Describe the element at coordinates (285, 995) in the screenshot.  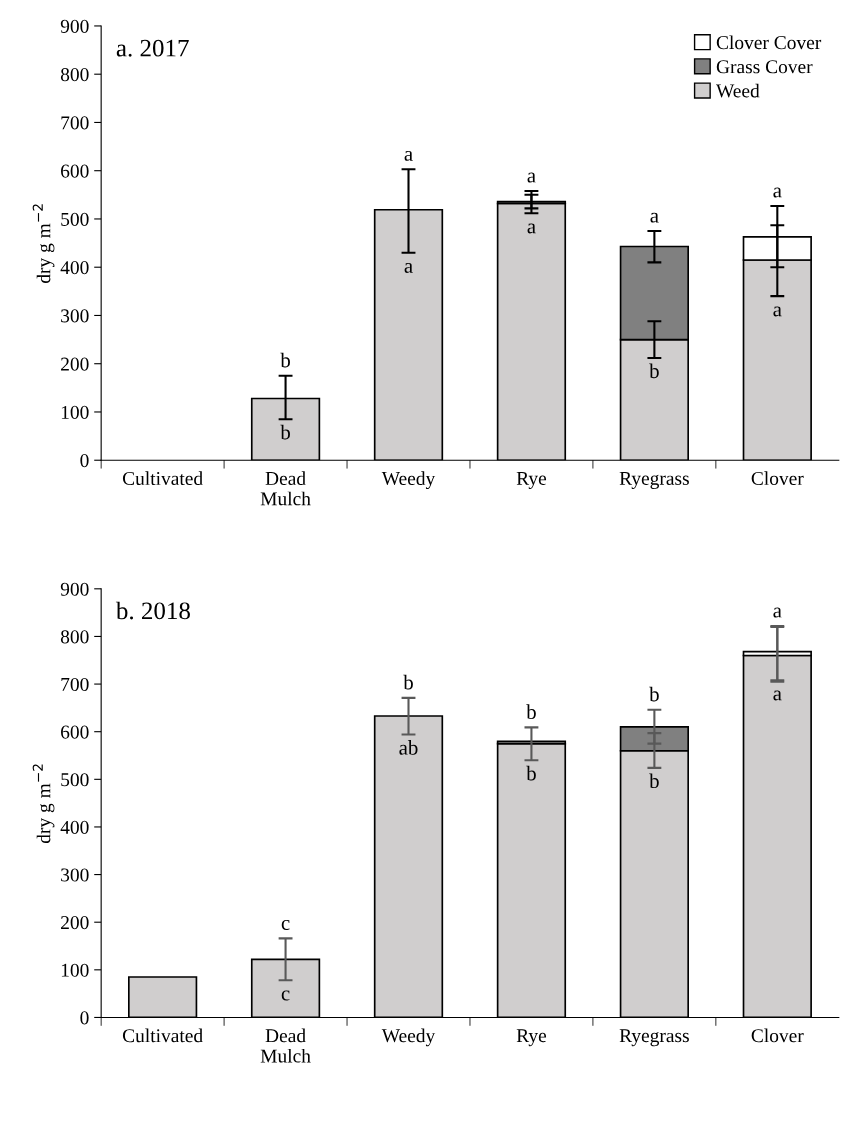
I see `data-label: c` at that location.